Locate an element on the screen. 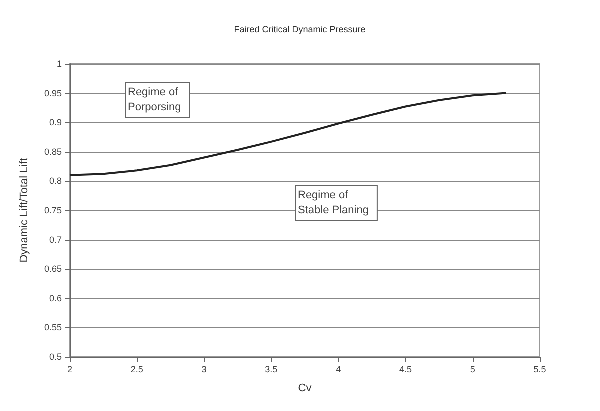  y-tick-label: 0.95 is located at coordinates (53, 93).